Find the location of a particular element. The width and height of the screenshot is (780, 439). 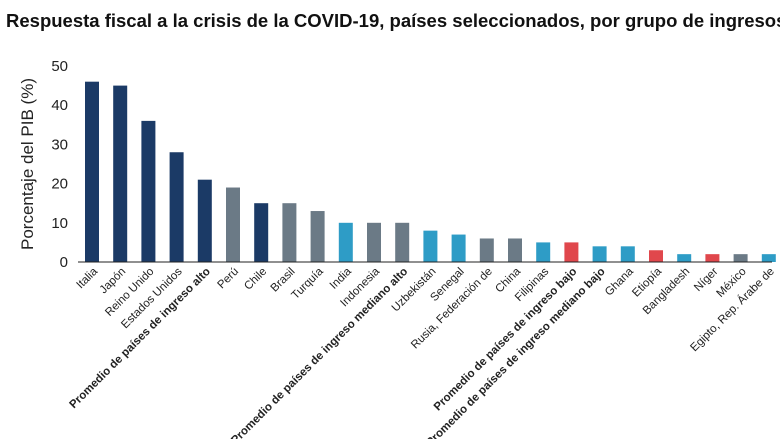

x-tick-label: Perú is located at coordinates (228, 279).